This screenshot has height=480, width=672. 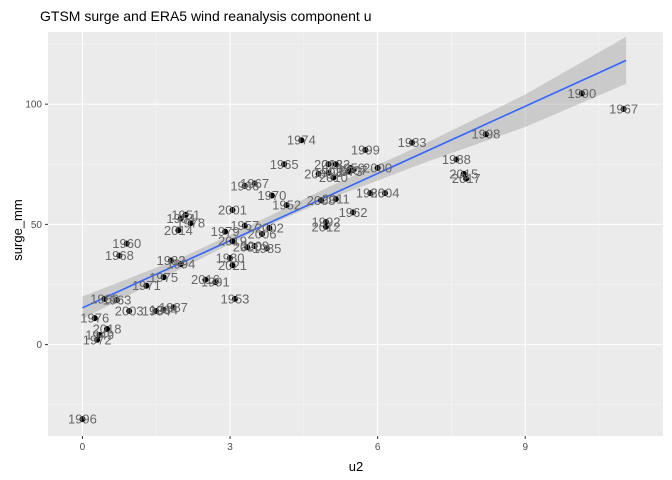 I want to click on point-label: 1996, so click(x=82, y=419).